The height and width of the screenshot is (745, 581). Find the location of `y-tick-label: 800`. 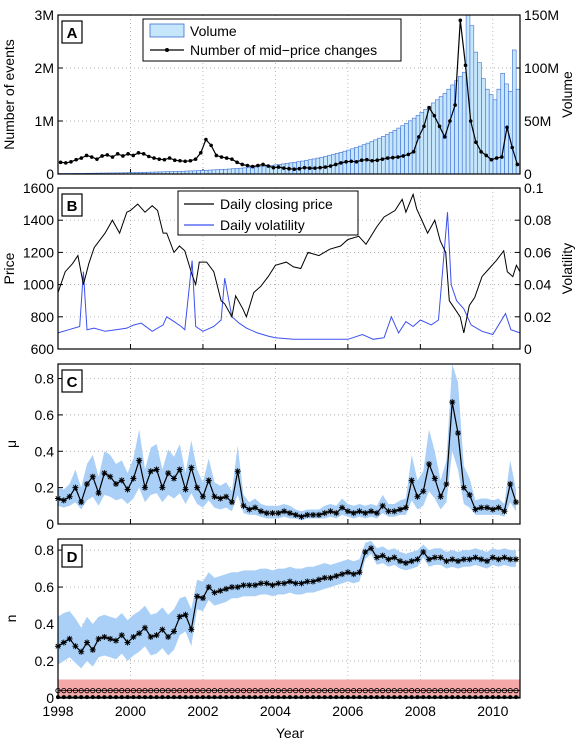

y-tick-label: 800 is located at coordinates (43, 317).